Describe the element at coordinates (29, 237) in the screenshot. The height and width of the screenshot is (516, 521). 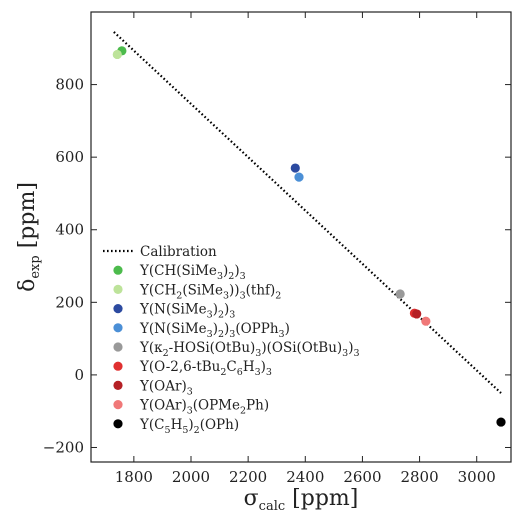
I see `y-axis-title: δexp [ppm]` at that location.